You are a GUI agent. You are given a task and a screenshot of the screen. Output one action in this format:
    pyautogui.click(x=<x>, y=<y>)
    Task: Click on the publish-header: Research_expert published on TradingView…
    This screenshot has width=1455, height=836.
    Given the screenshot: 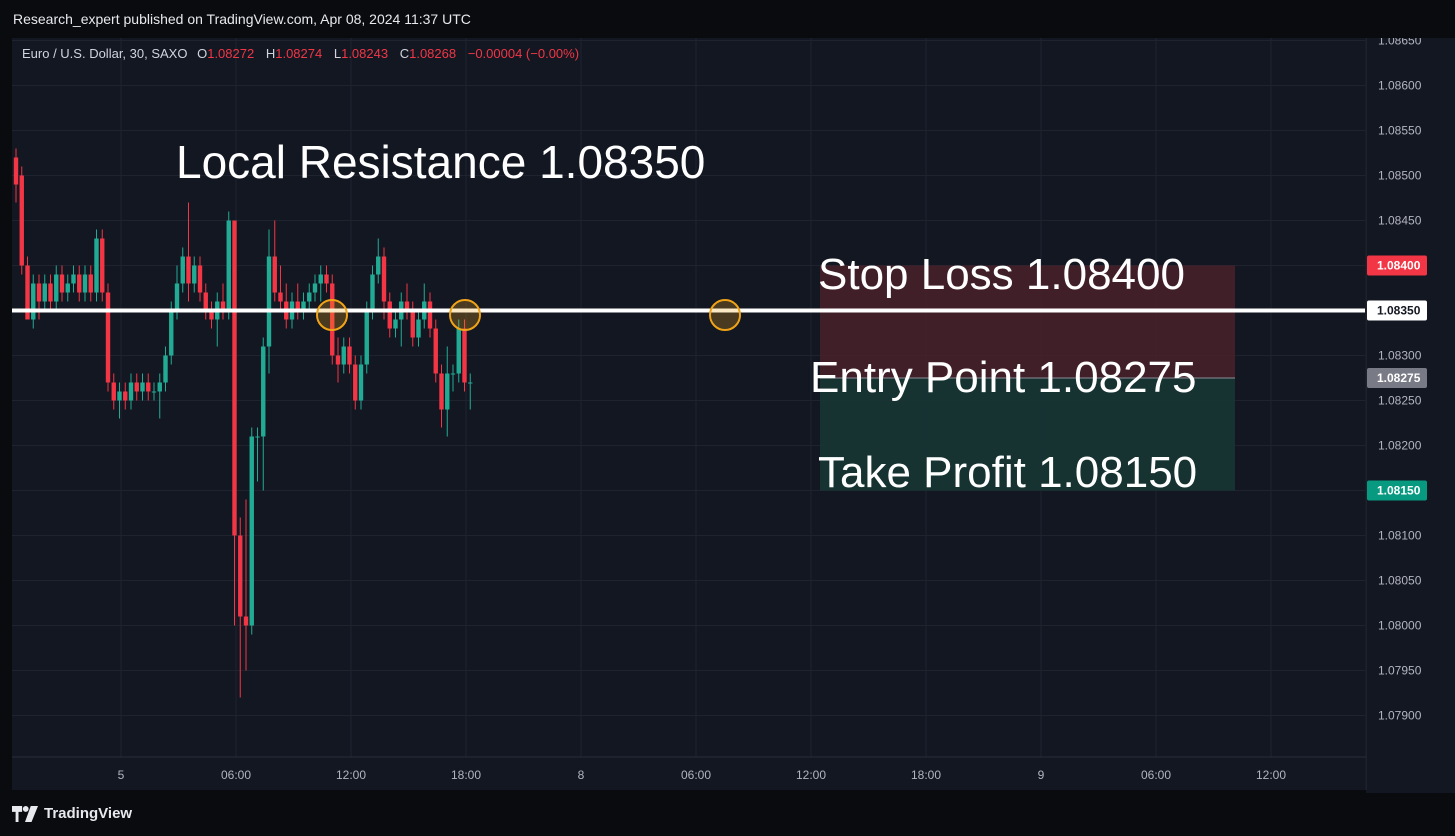 What is the action you would take?
    pyautogui.click(x=727, y=19)
    